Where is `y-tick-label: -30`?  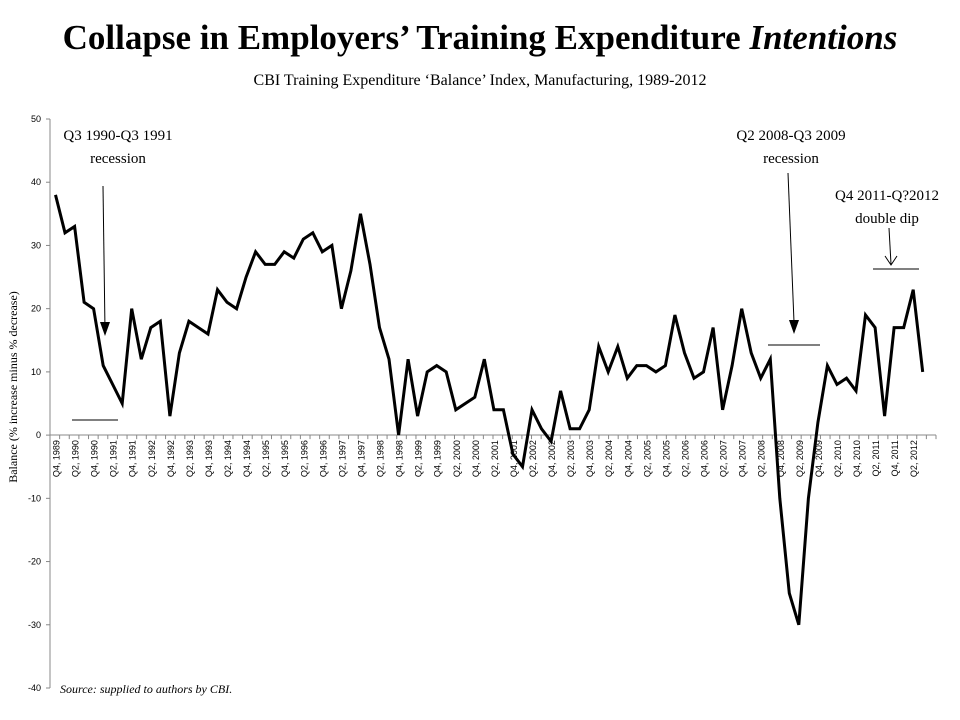
y-tick-label: -30 is located at coordinates (34, 625).